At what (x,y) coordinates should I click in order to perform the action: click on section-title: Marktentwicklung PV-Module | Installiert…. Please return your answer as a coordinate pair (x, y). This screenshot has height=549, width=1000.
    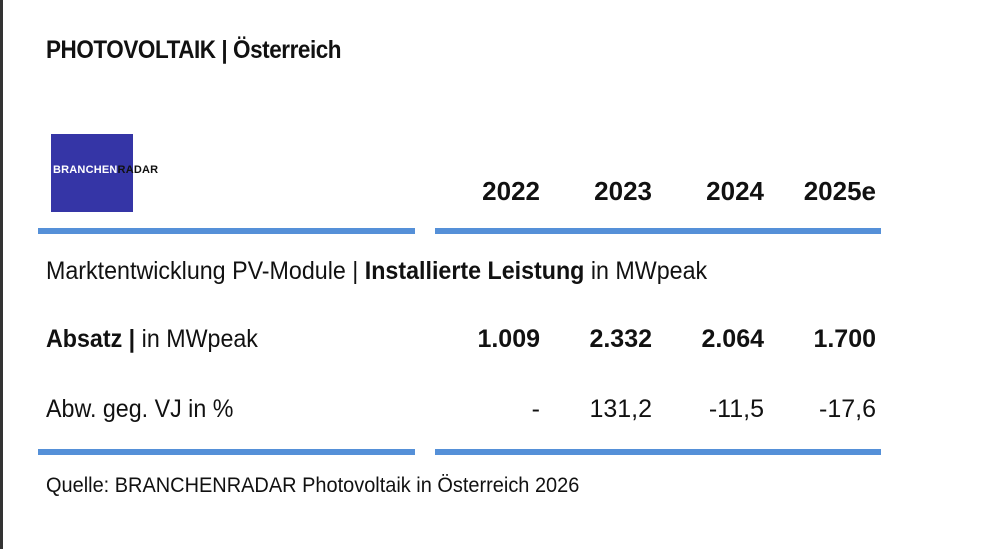
    Looking at the image, I should click on (376, 271).